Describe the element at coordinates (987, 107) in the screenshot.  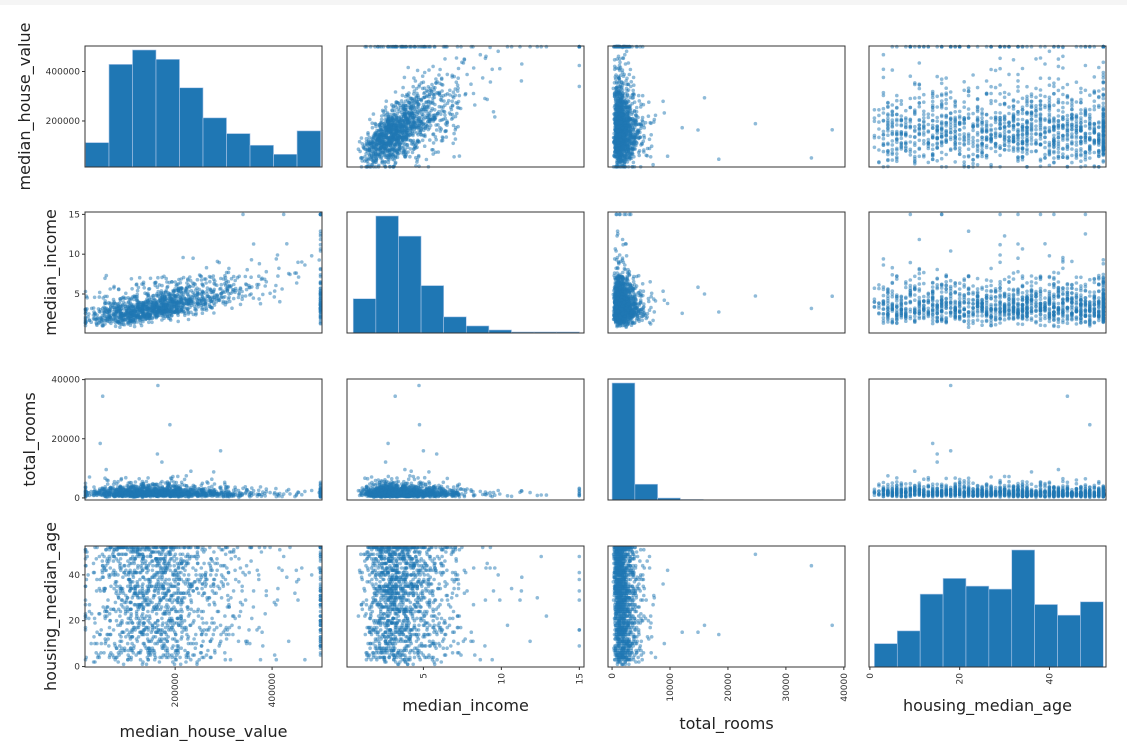
I see `panel-median_house_value-vs-housing_median_age` at that location.